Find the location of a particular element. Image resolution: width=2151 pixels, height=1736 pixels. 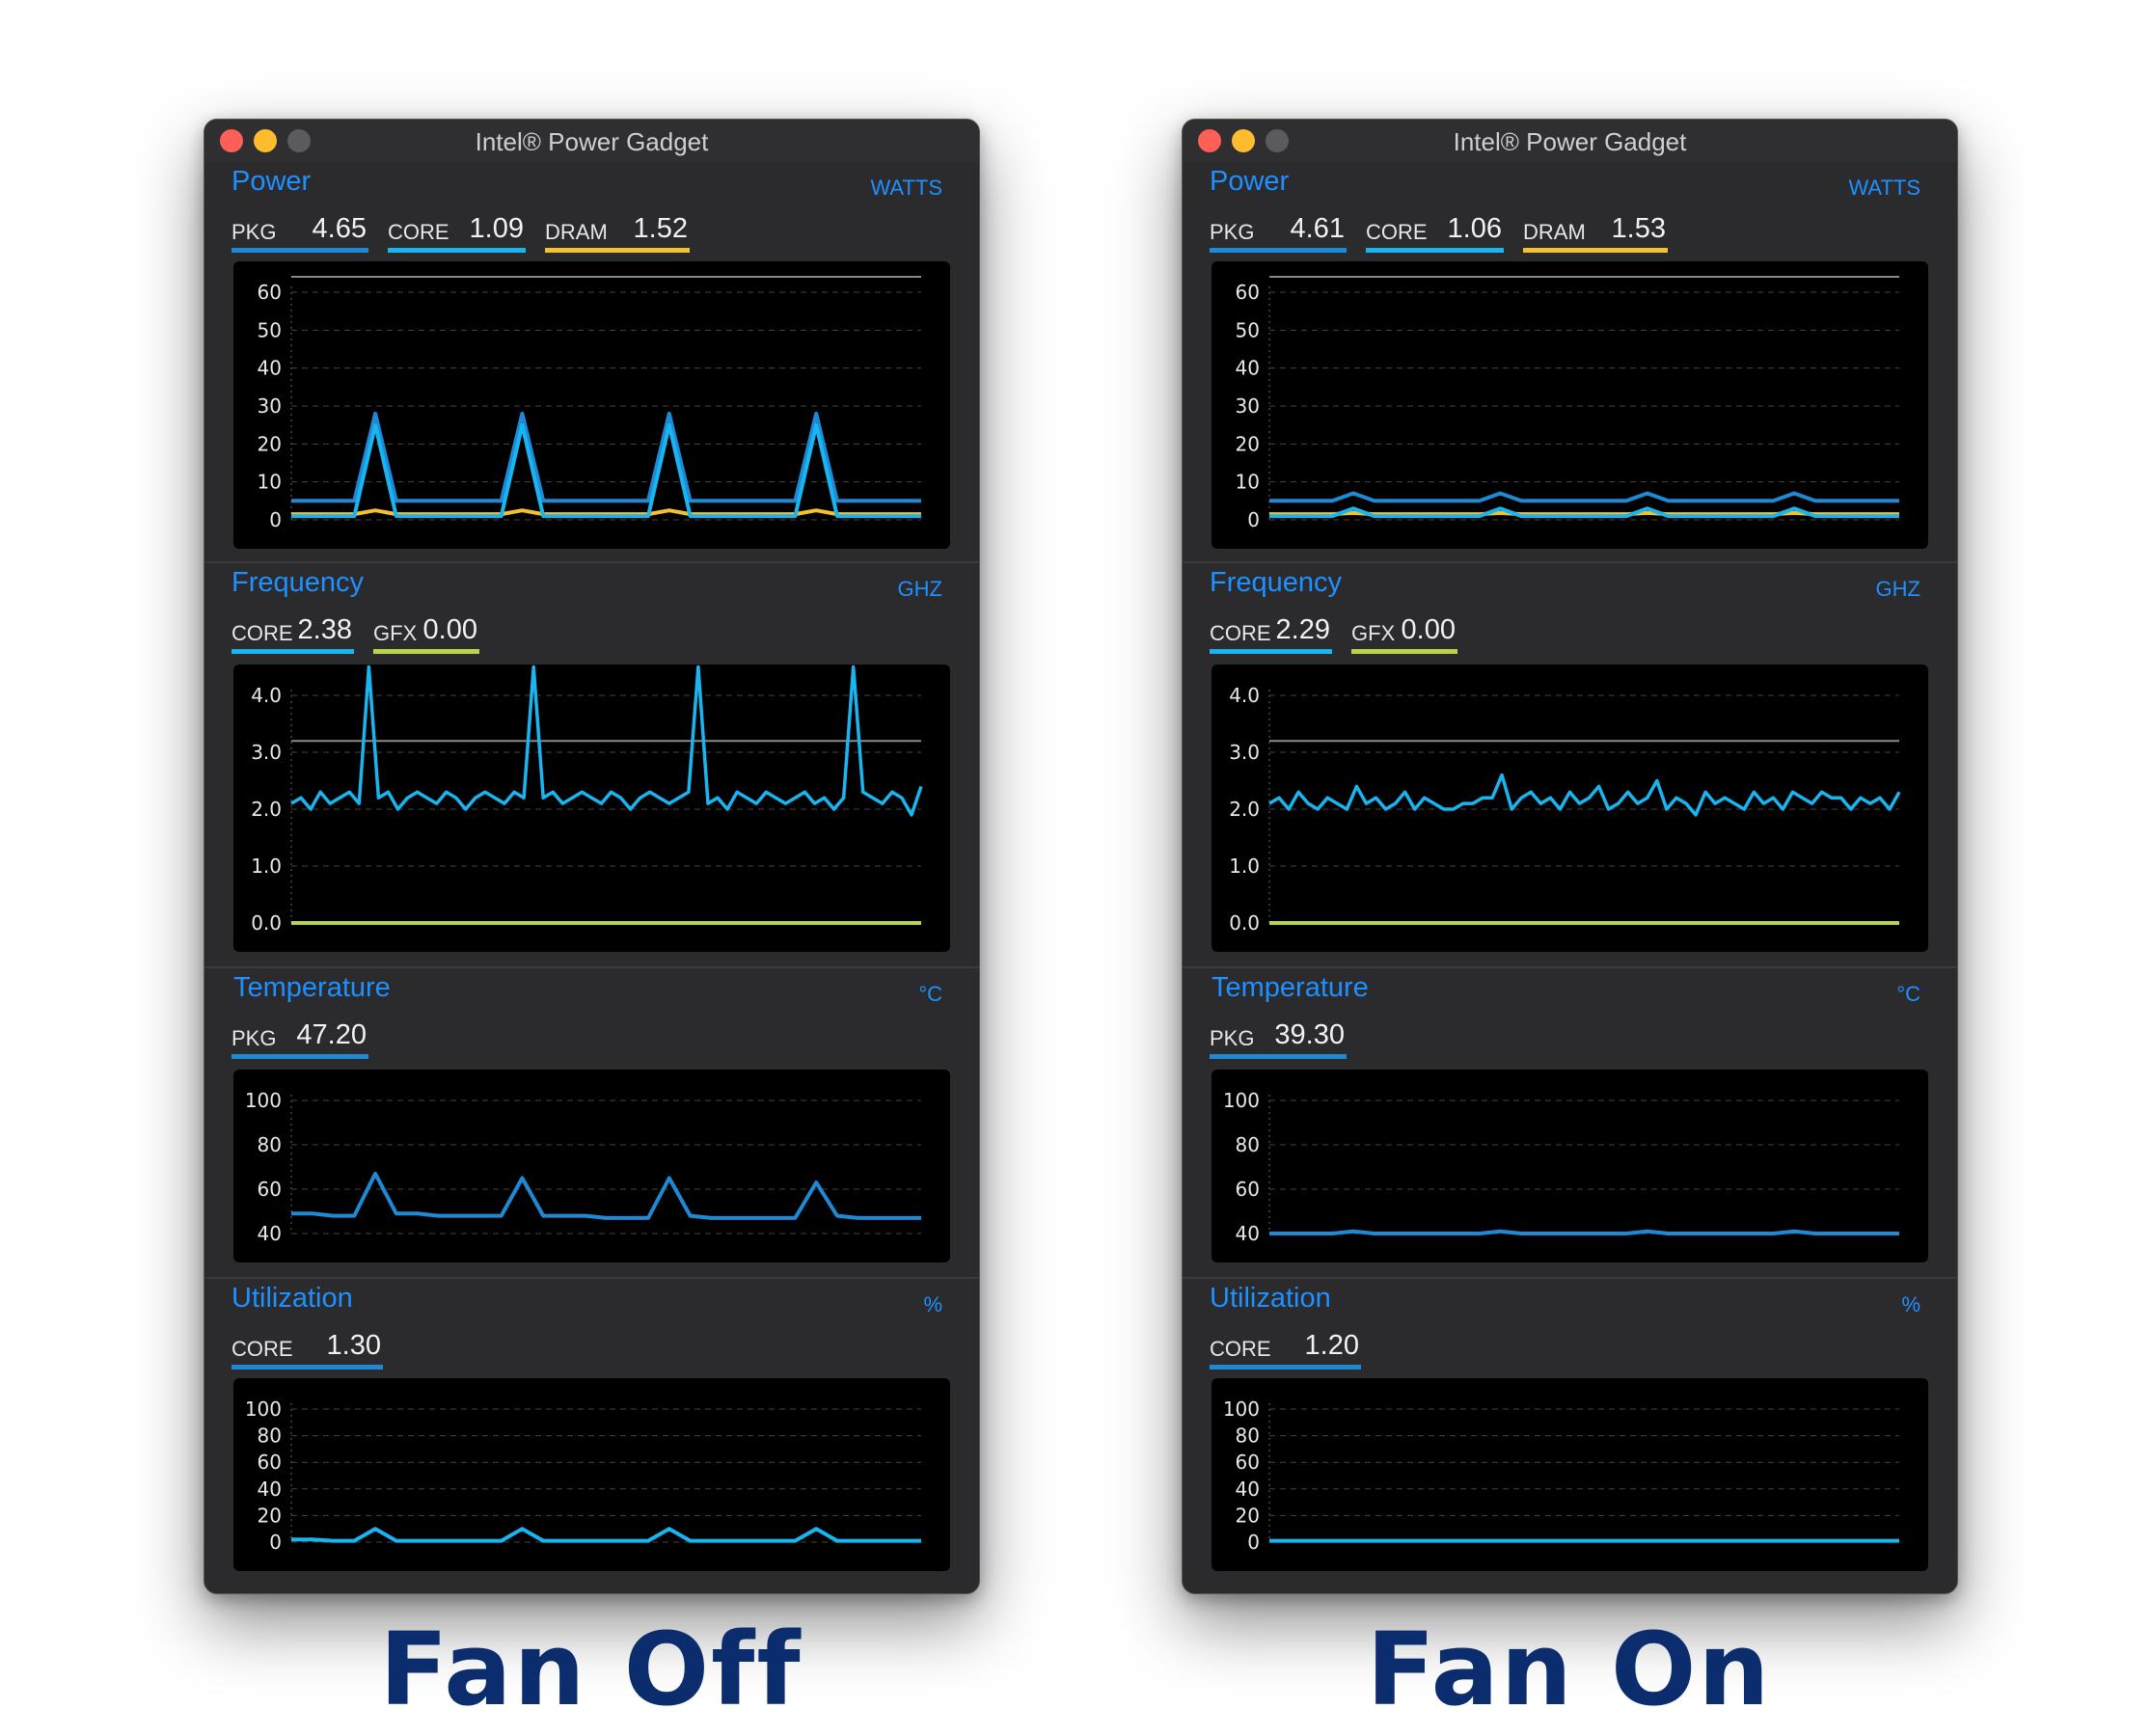

core-frequency-metric: CORE 2.29 is located at coordinates (1271, 632).